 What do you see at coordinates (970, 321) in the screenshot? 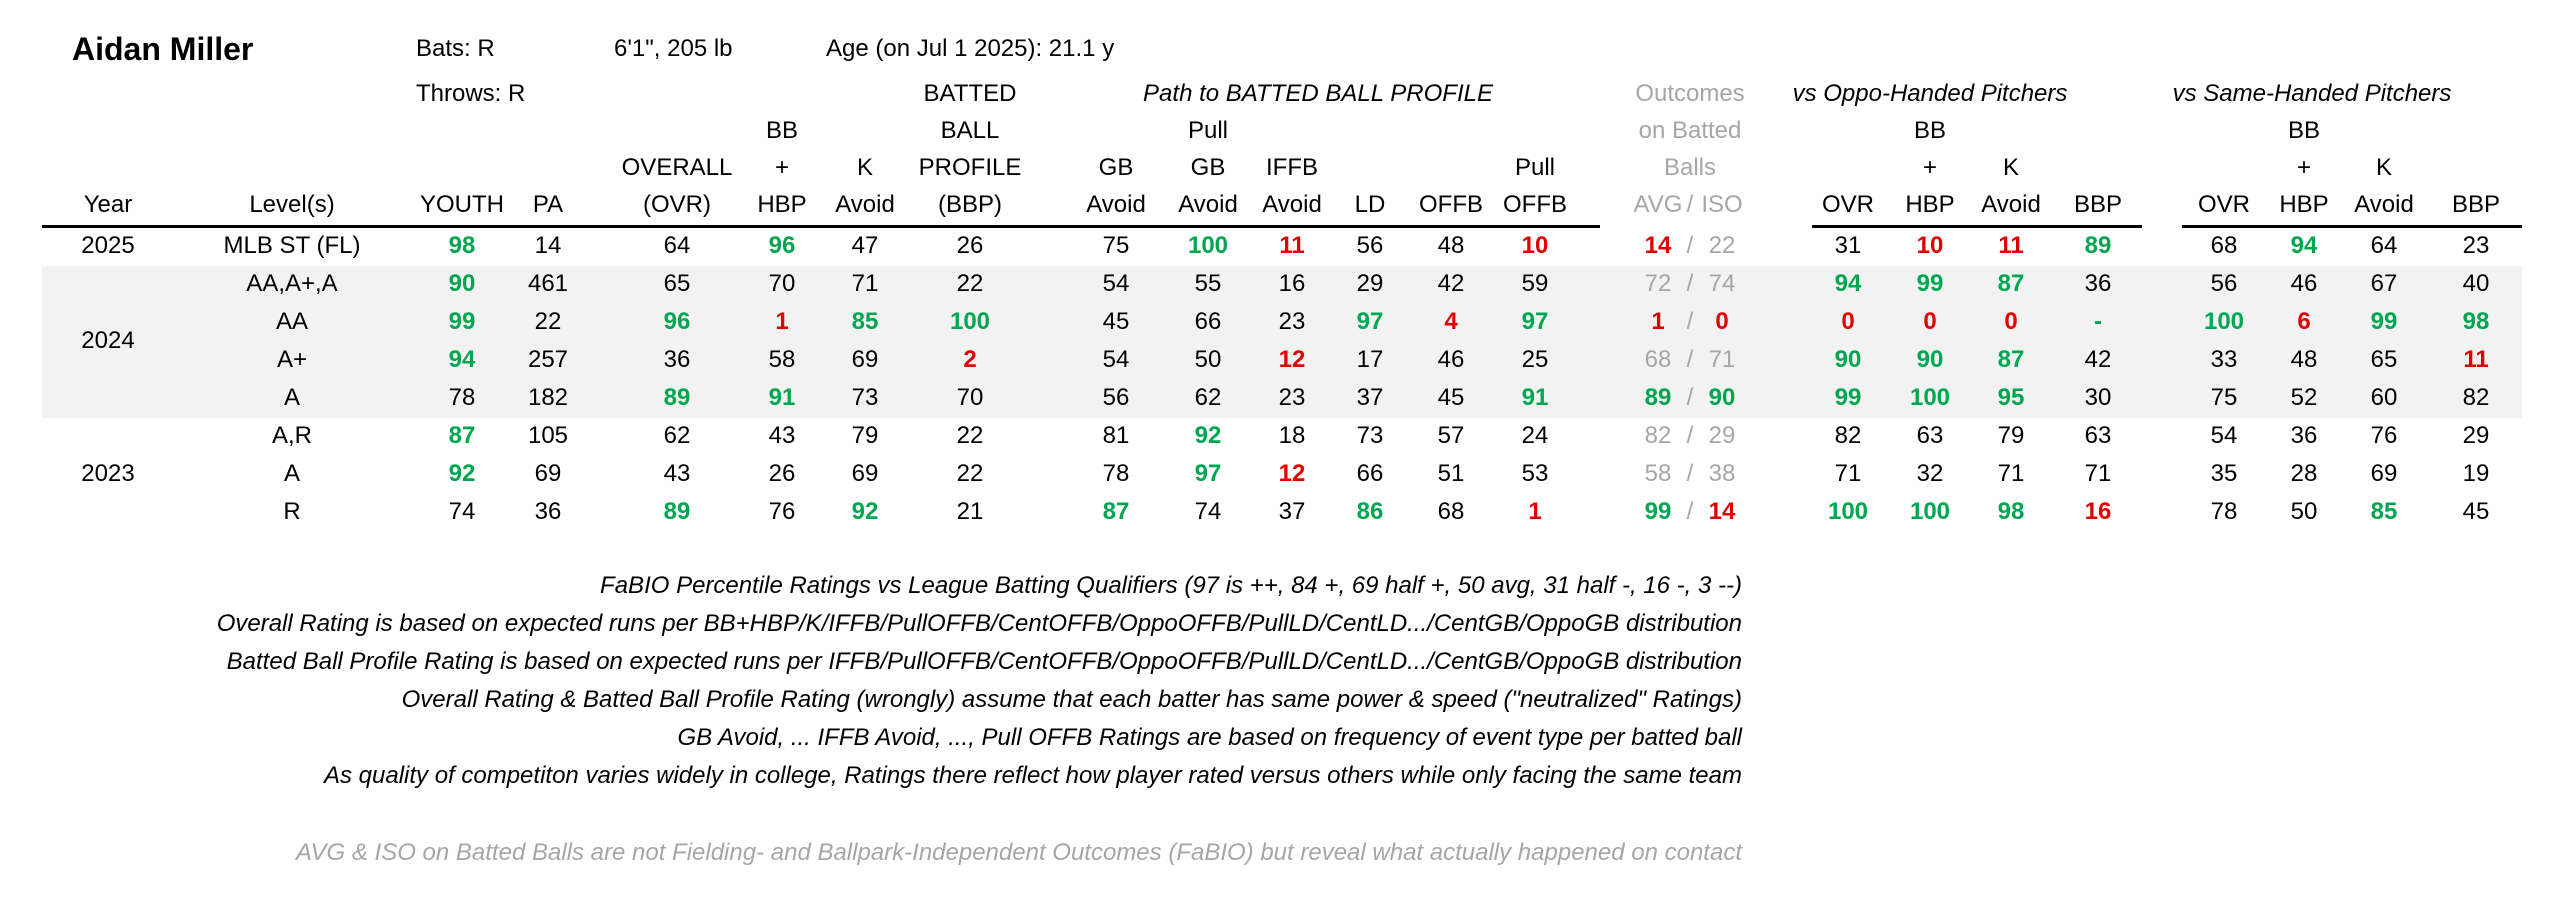
I see `cell-bbp: 100` at bounding box center [970, 321].